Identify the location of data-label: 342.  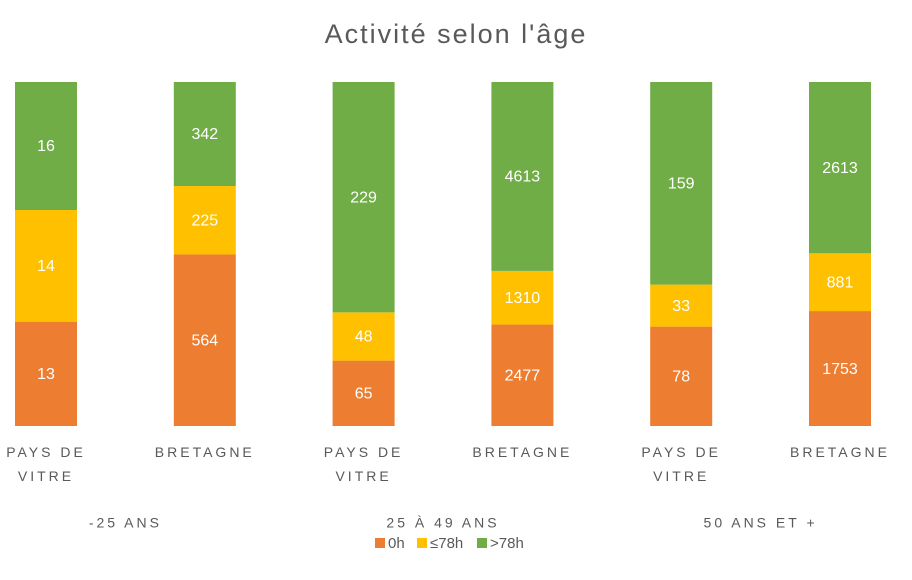
(204, 134).